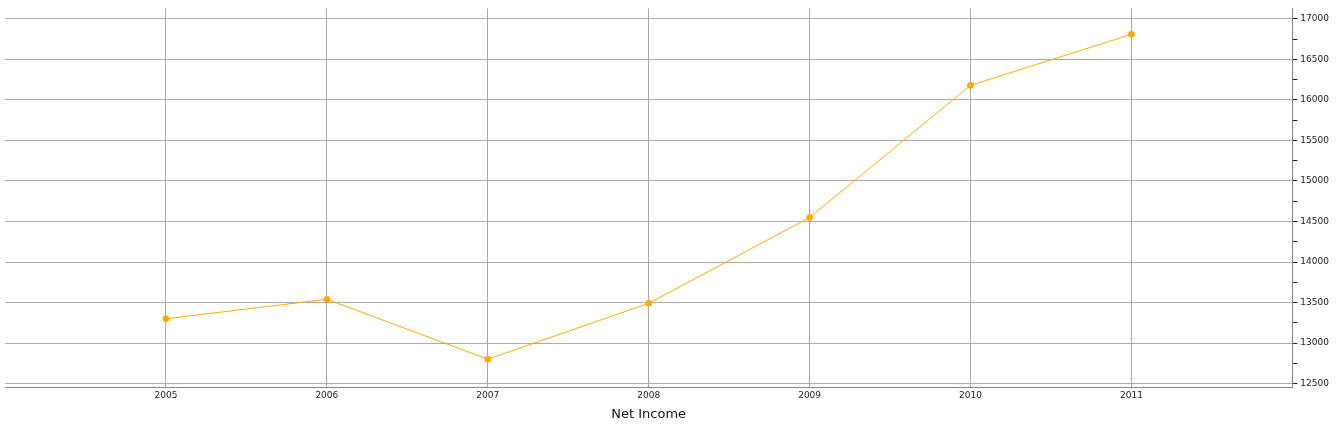 Image resolution: width=1336 pixels, height=424 pixels. Describe the element at coordinates (327, 395) in the screenshot. I see `x-tick-label: 2006` at that location.